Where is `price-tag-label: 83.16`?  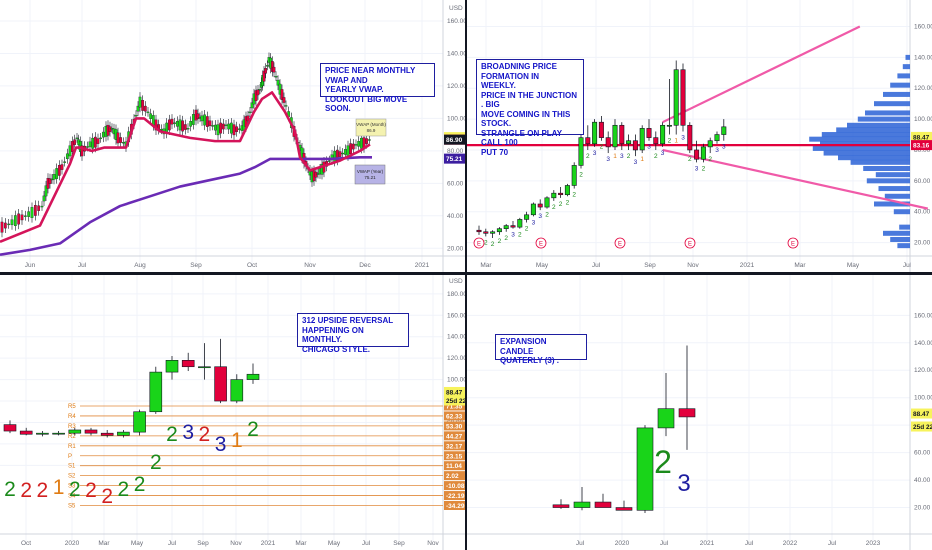
price-tag-label: 83.16 is located at coordinates (921, 146).